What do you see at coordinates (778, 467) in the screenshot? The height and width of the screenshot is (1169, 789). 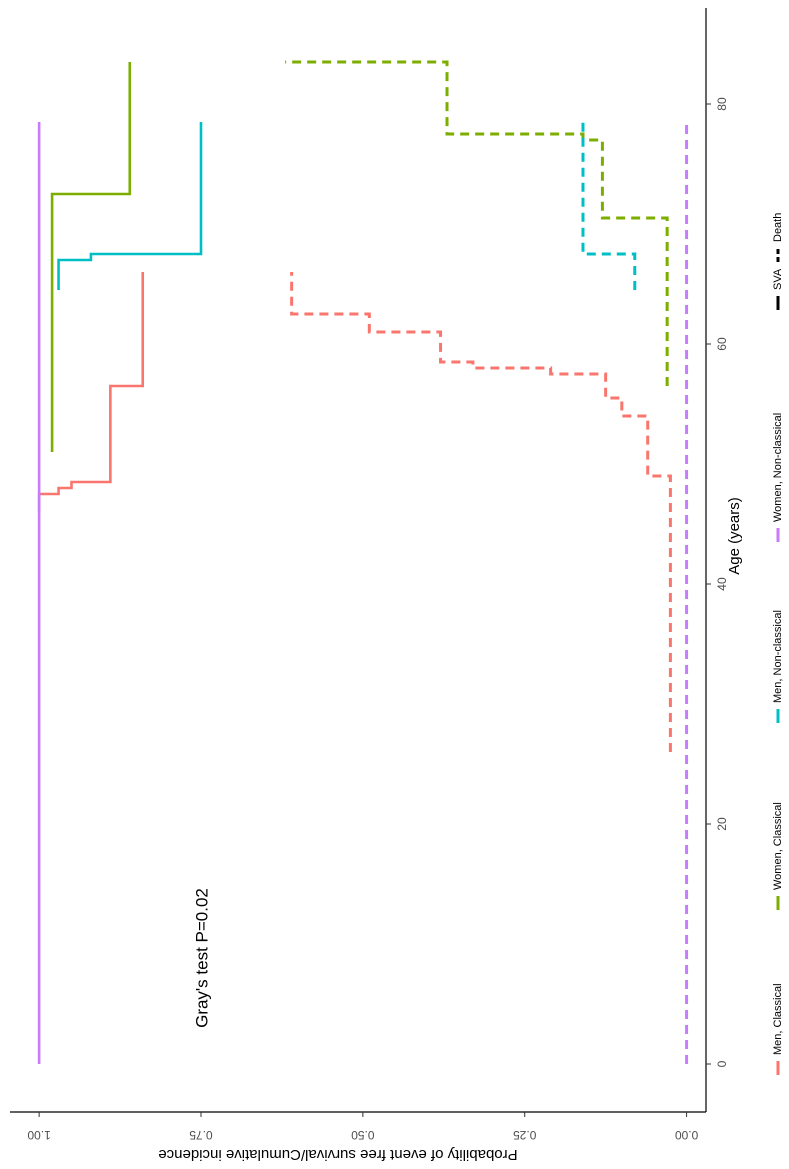 I see `legend-label-3: Women, Non-classical` at bounding box center [778, 467].